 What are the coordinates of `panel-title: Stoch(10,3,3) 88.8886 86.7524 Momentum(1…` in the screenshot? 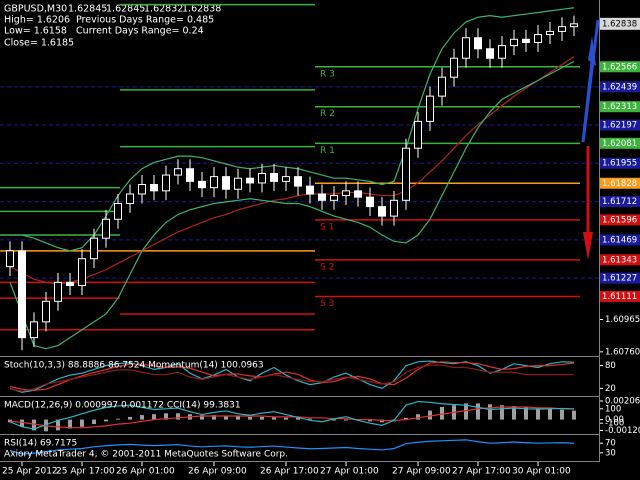 It's located at (134, 366).